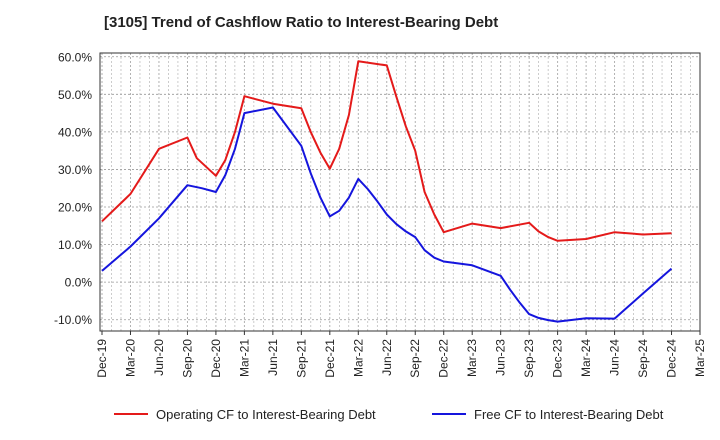 Image resolution: width=720 pixels, height=440 pixels. What do you see at coordinates (102, 358) in the screenshot?
I see `x-tick-label: Dec-19` at bounding box center [102, 358].